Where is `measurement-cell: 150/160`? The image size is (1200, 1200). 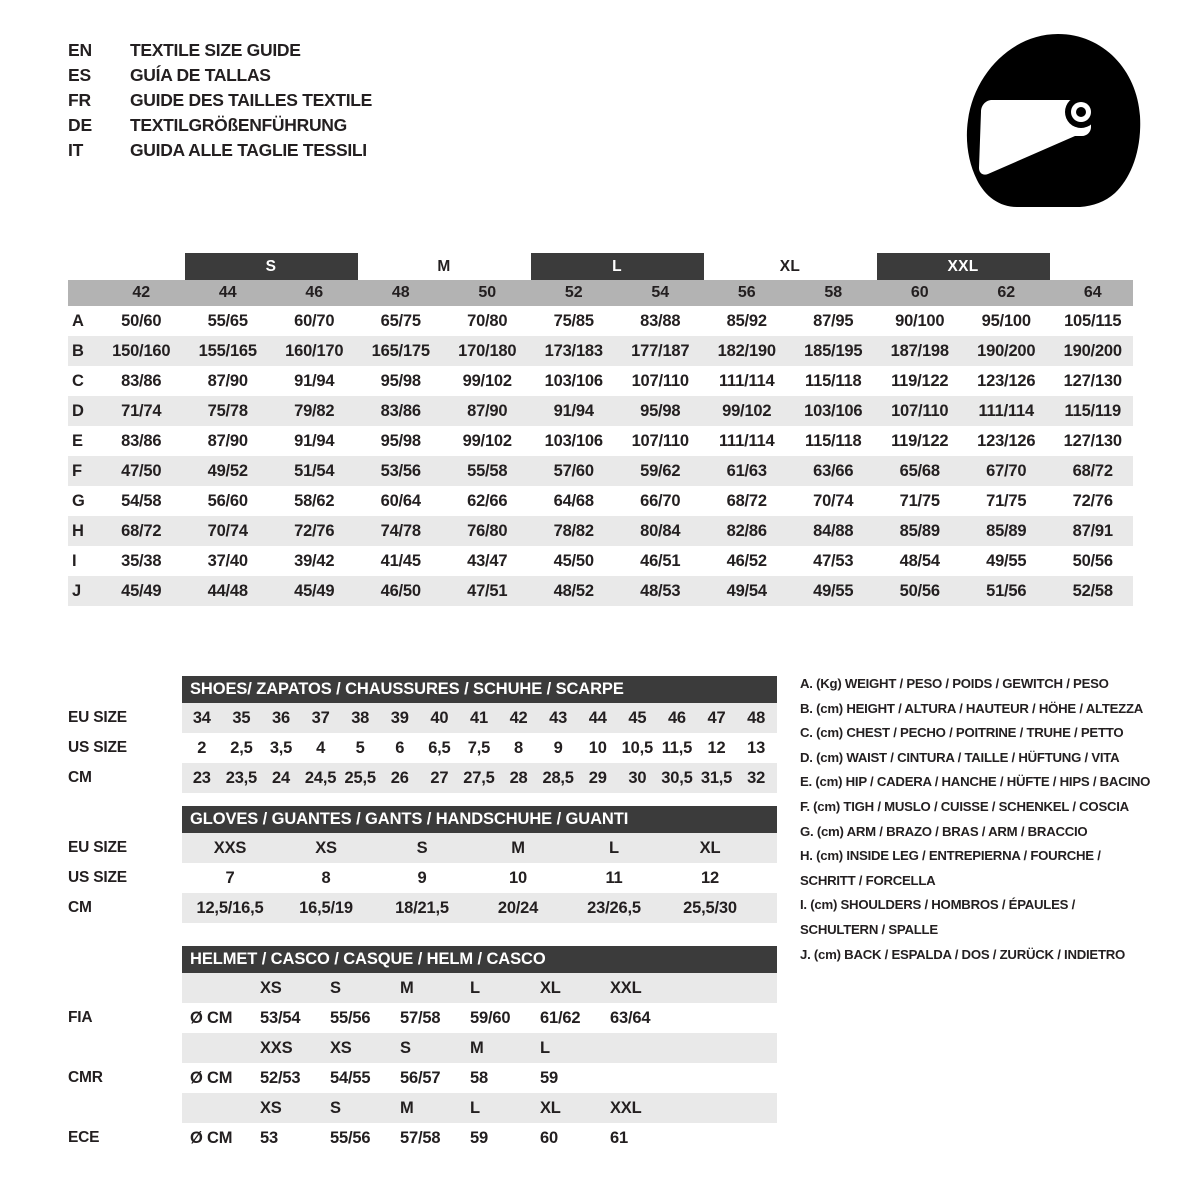 measurement-cell: 150/160 is located at coordinates (141, 350).